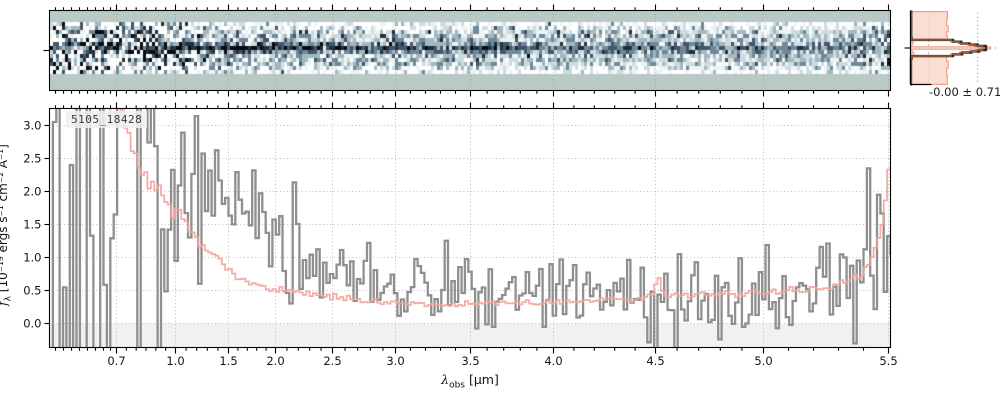  I want to click on hist-stats-annotation: -0.00 ± 0.71, so click(964, 92).